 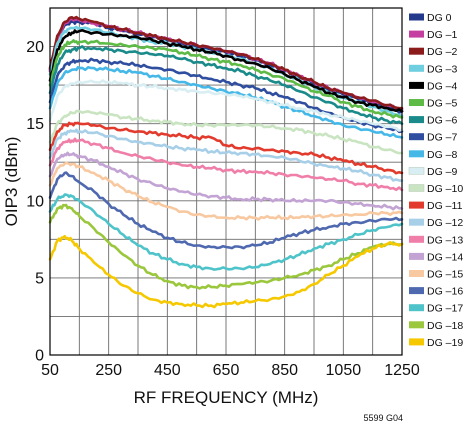 What do you see at coordinates (445, 309) in the screenshot?
I see `legend-label: DG –17` at bounding box center [445, 309].